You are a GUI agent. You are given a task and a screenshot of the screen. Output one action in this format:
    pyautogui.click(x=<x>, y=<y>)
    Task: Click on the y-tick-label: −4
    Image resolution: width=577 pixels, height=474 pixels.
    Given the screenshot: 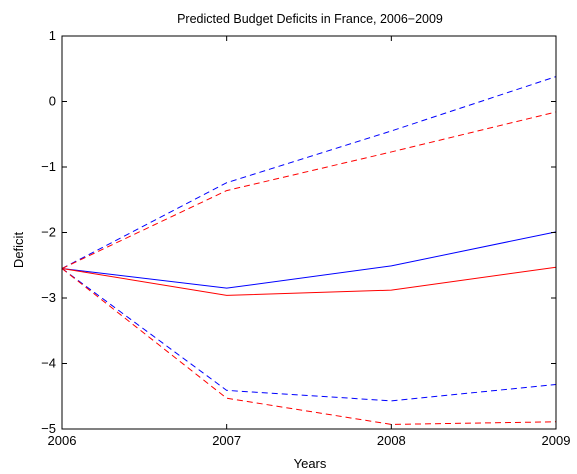 What is the action you would take?
    pyautogui.click(x=48, y=363)
    